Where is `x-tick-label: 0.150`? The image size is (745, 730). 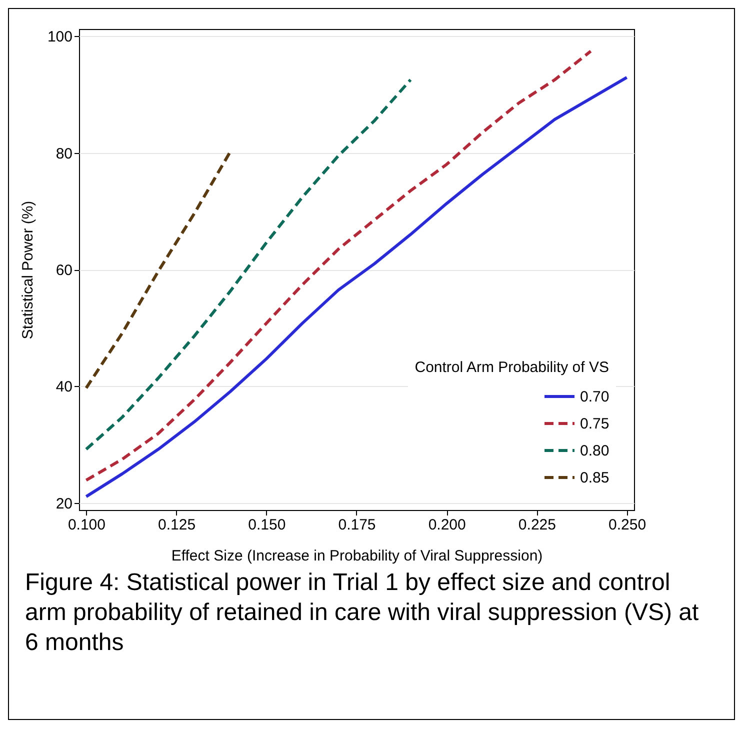 x-tick-label: 0.150 is located at coordinates (267, 525).